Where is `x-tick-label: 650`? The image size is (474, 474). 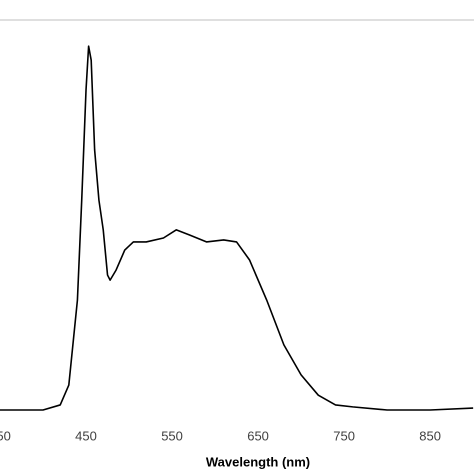
x-tick-label: 650 is located at coordinates (258, 435).